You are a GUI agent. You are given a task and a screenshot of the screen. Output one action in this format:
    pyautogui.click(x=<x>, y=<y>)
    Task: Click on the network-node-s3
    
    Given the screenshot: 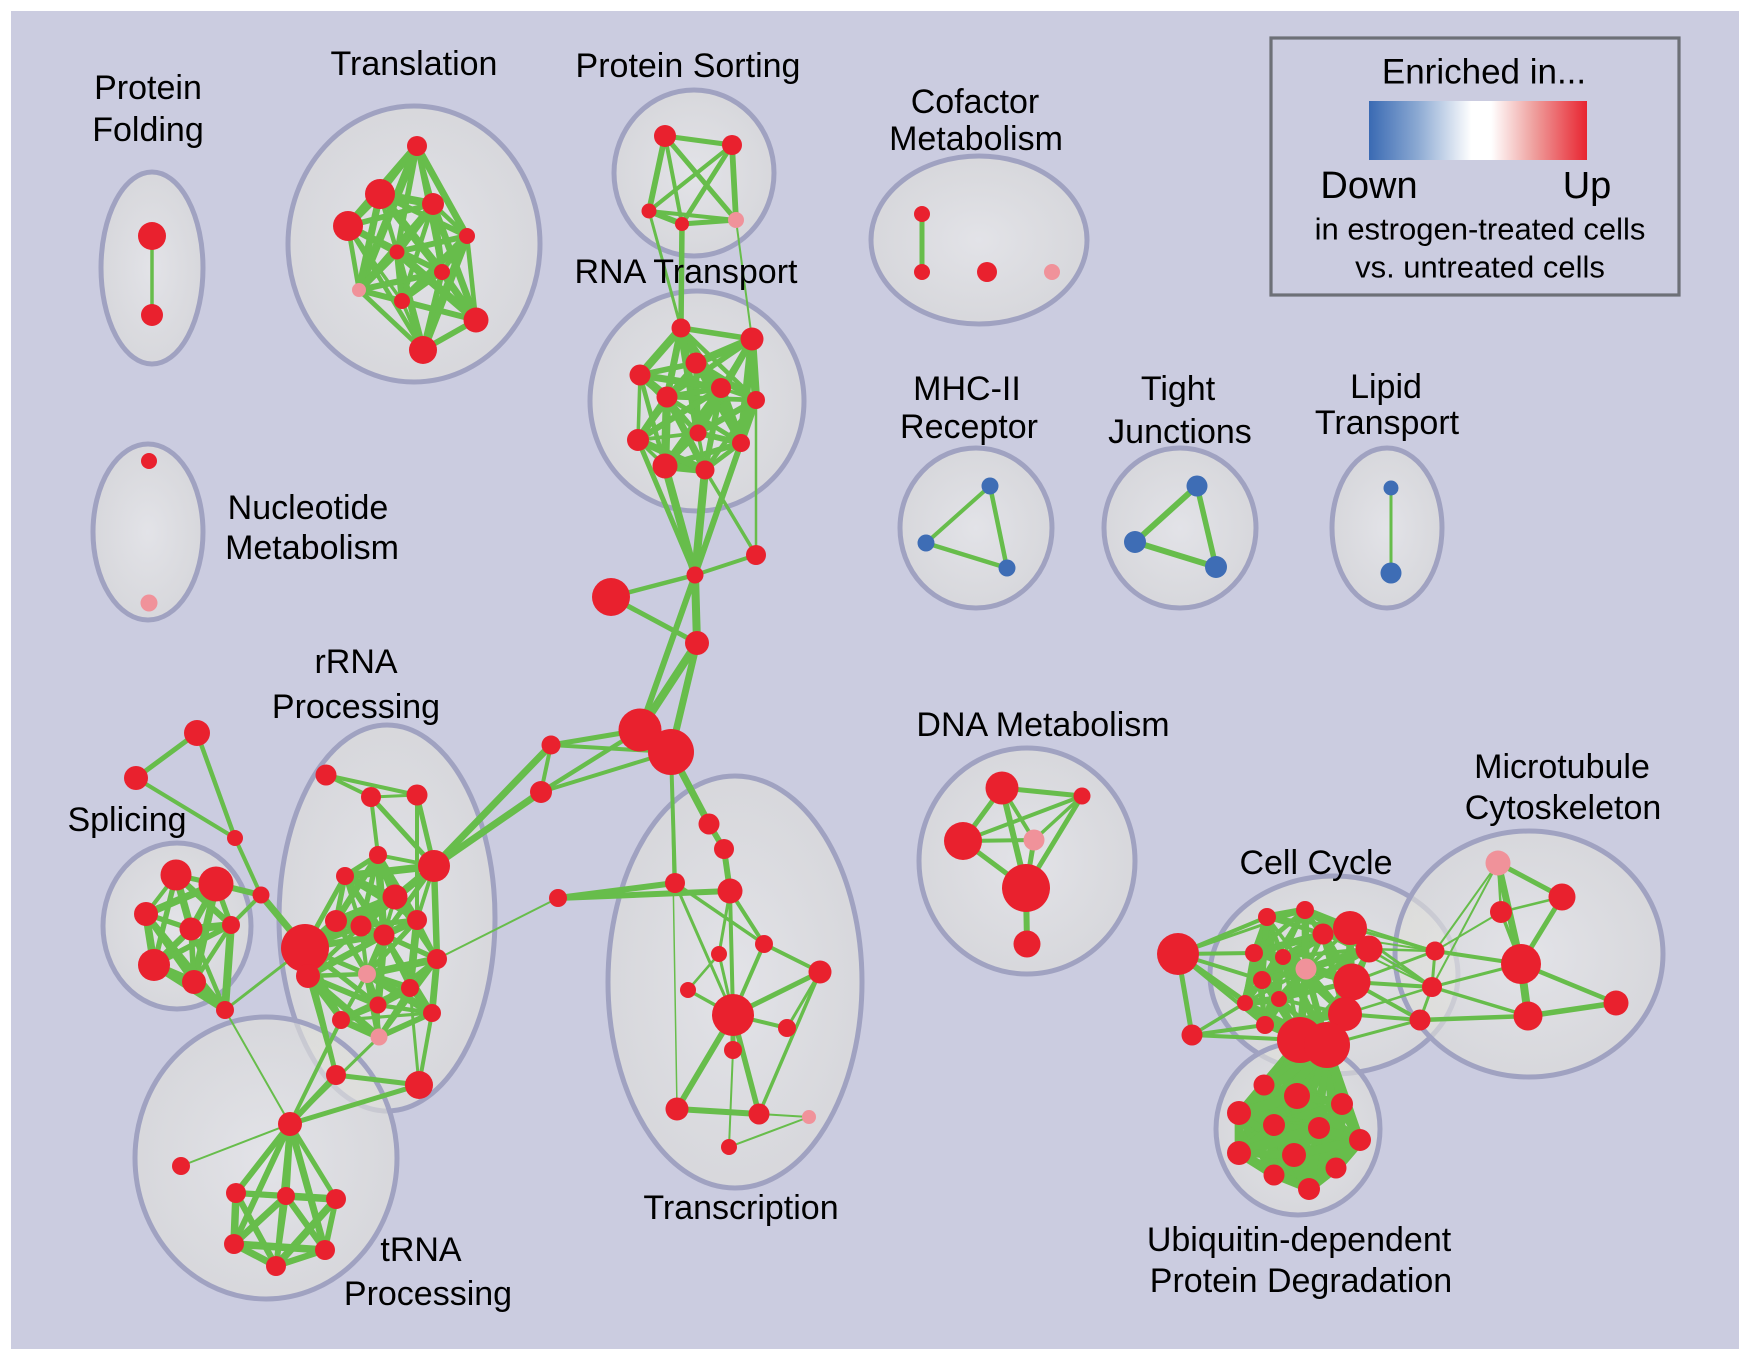 What is the action you would take?
    pyautogui.click(x=146, y=914)
    